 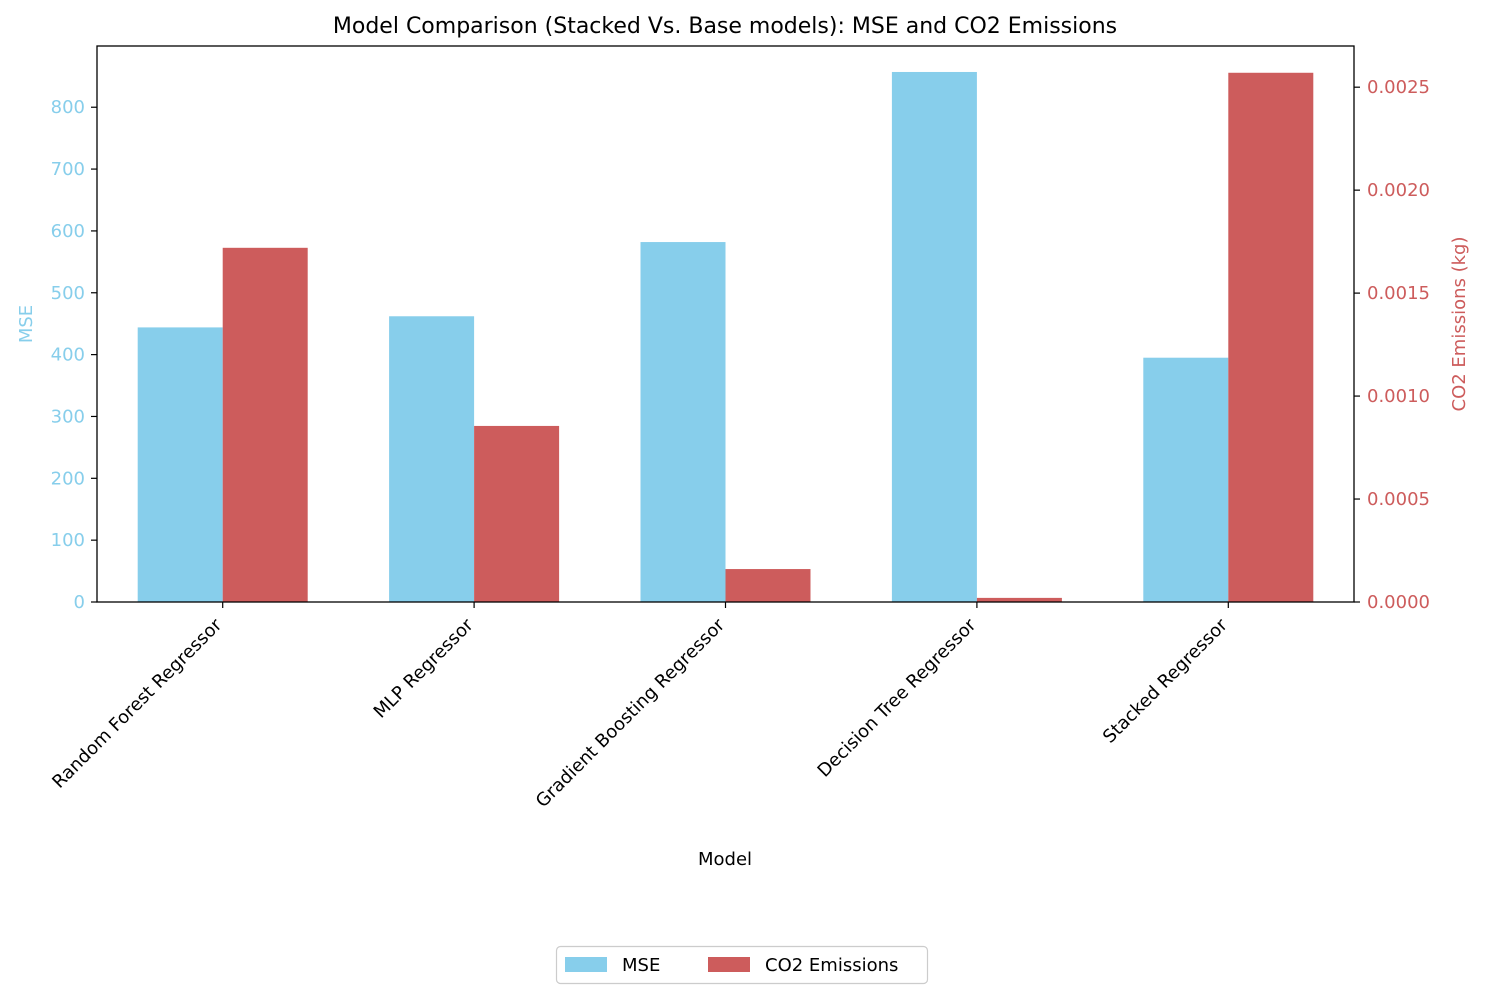 I want to click on right-tick-label: 0.0020, so click(x=1398, y=190).